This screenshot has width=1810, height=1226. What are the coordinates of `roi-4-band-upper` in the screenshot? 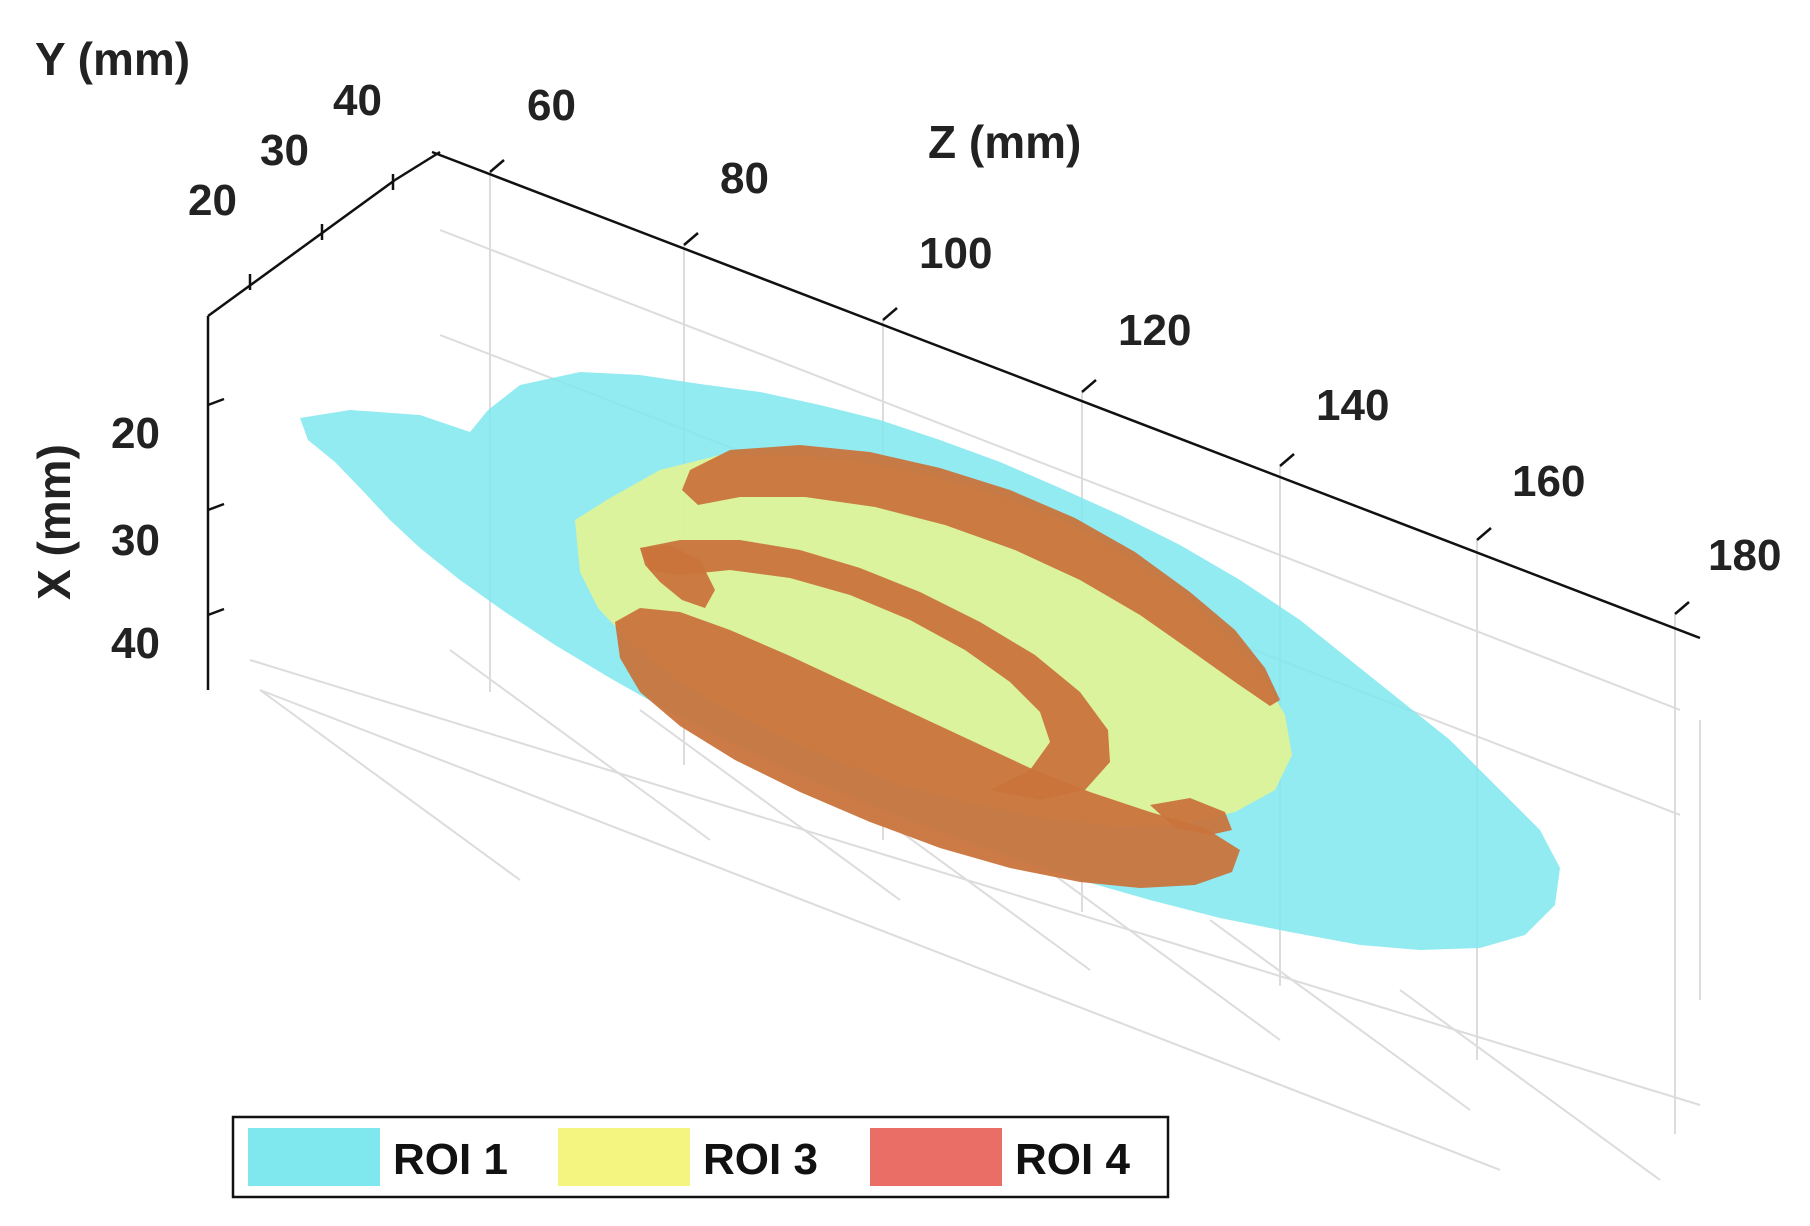 It's located at (981, 575).